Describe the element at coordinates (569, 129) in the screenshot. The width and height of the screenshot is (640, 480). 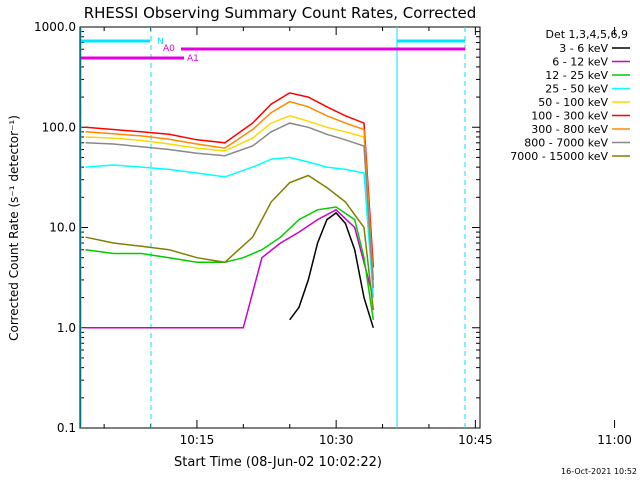
I see `legend-entry-label: 300 - 800 keV` at that location.